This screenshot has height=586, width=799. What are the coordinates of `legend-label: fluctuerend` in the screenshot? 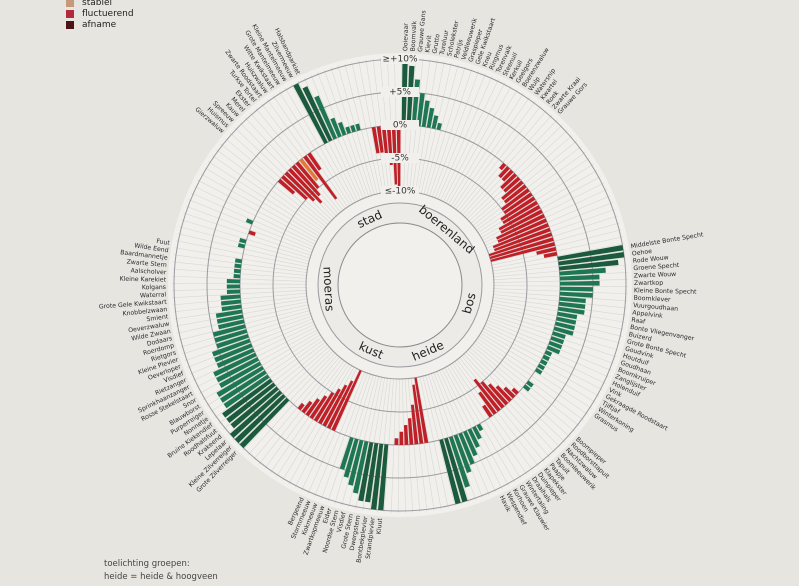 It's located at (108, 13).